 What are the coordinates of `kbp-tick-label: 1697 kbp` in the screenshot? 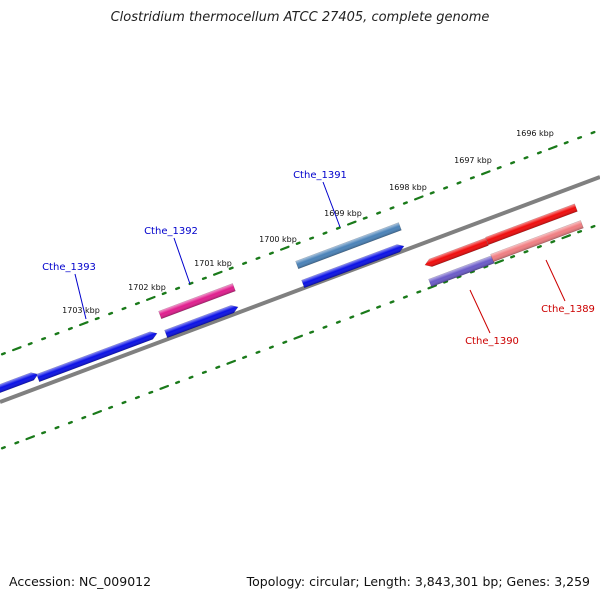 It's located at (473, 160).